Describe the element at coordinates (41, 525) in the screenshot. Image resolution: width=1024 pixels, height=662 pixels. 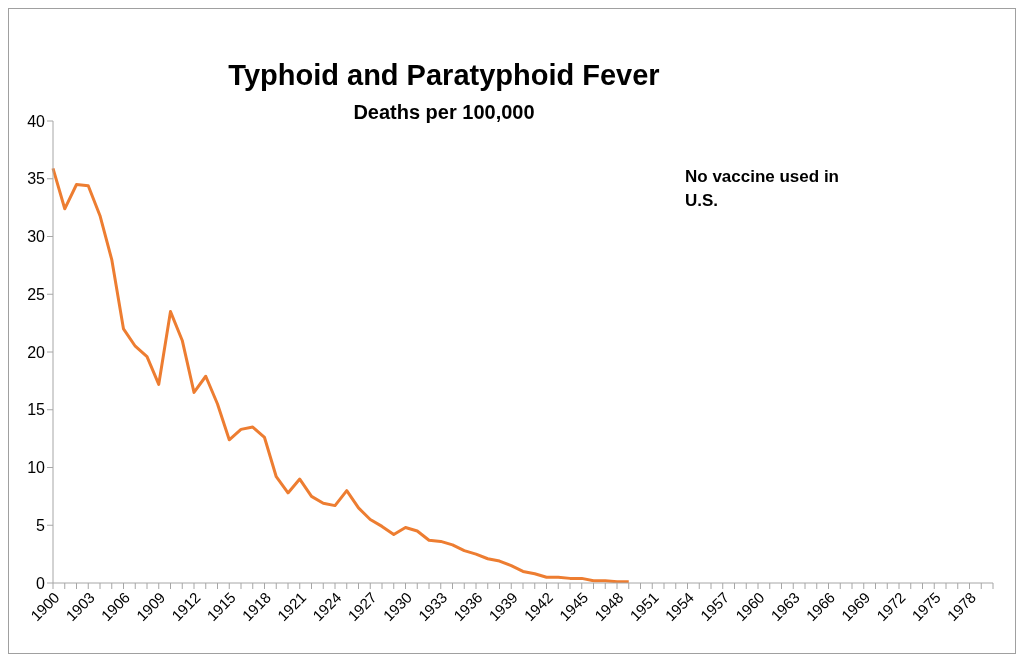
I see `y-tick-label: 5` at that location.